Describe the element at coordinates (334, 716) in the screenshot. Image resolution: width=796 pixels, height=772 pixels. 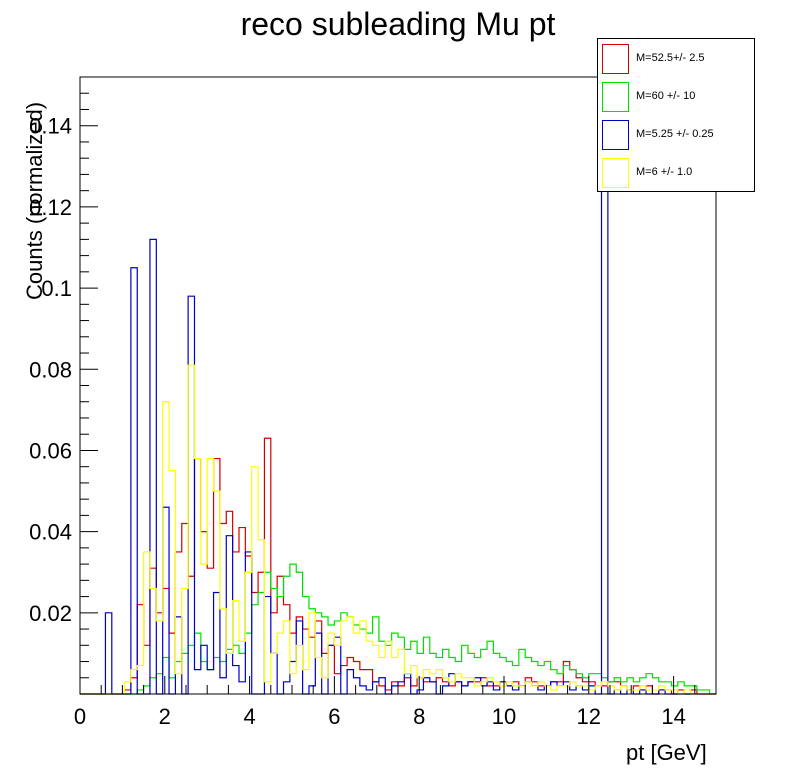
I see `x-tick-label: 6` at that location.